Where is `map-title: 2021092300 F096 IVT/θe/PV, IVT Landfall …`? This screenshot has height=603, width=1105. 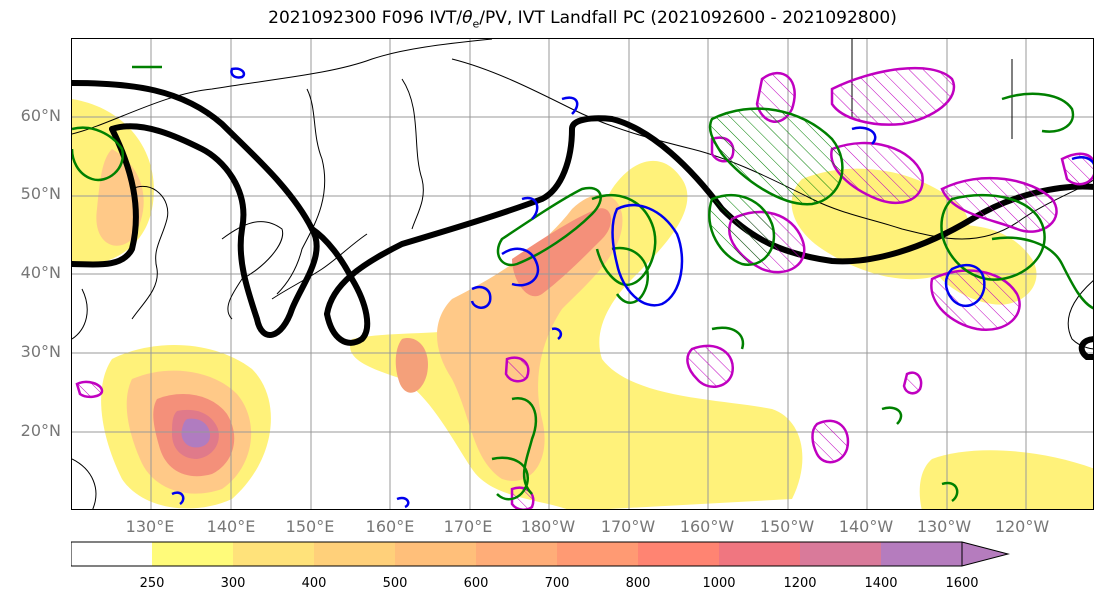 map-title: 2021092300 F096 IVT/θe/PV, IVT Landfall … is located at coordinates (552, 19).